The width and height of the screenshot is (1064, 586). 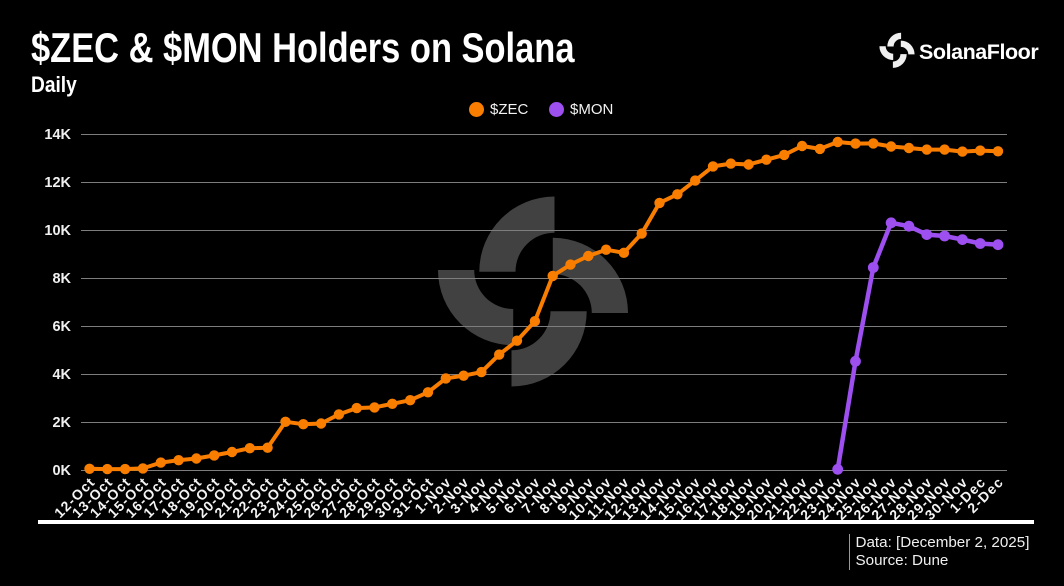 What do you see at coordinates (61, 471) in the screenshot?
I see `svg-text: 0K` at bounding box center [61, 471].